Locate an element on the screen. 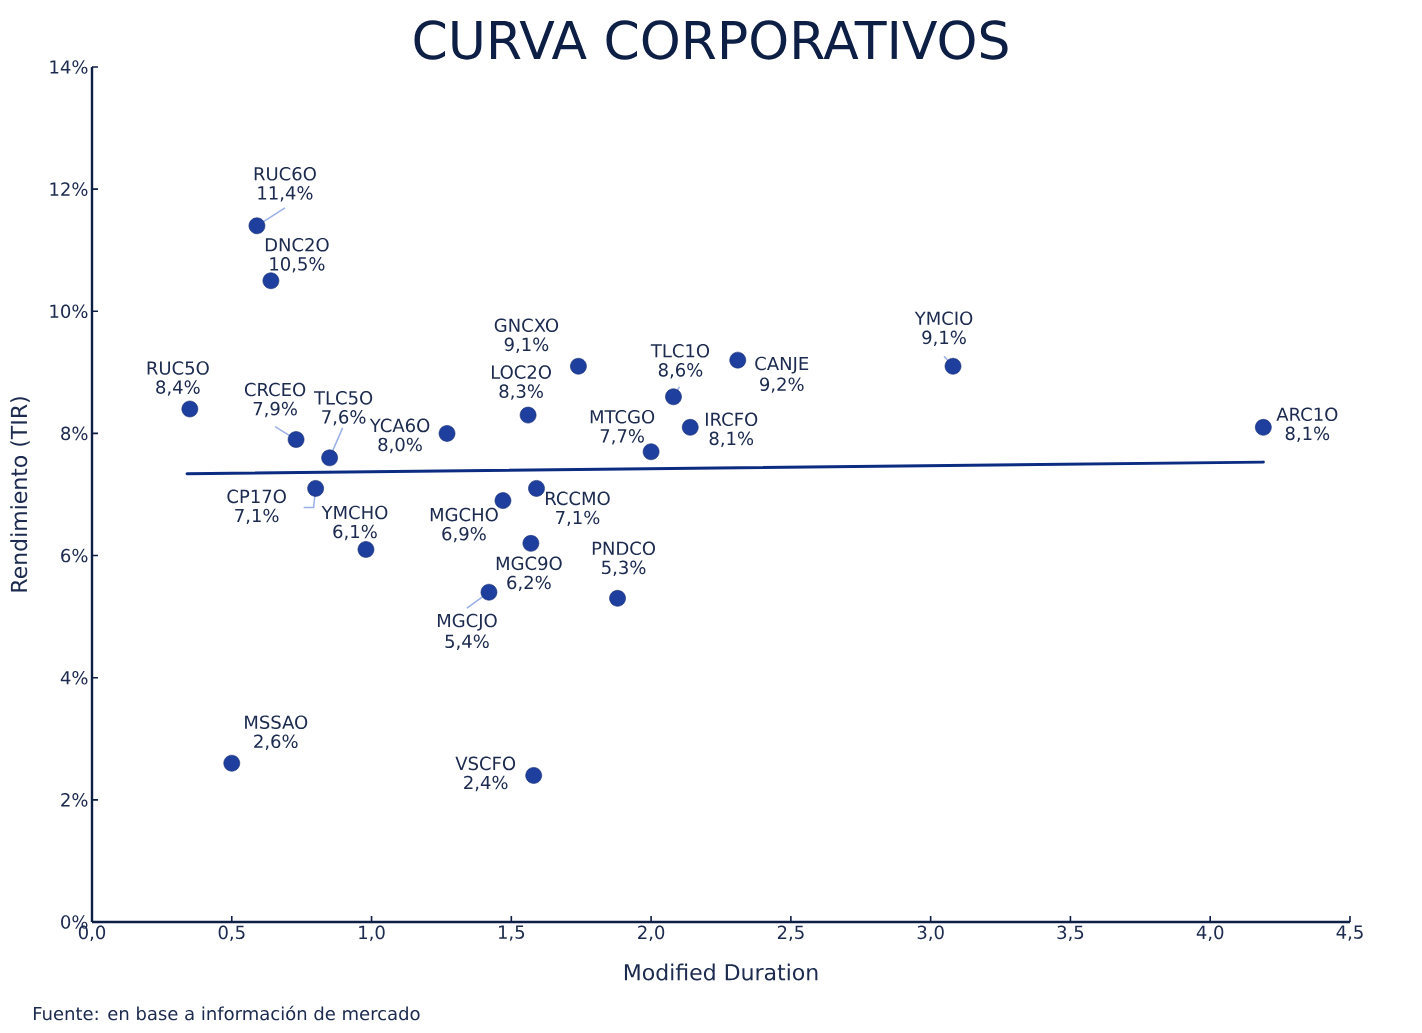  annotation: MGCJO is located at coordinates (467, 622).